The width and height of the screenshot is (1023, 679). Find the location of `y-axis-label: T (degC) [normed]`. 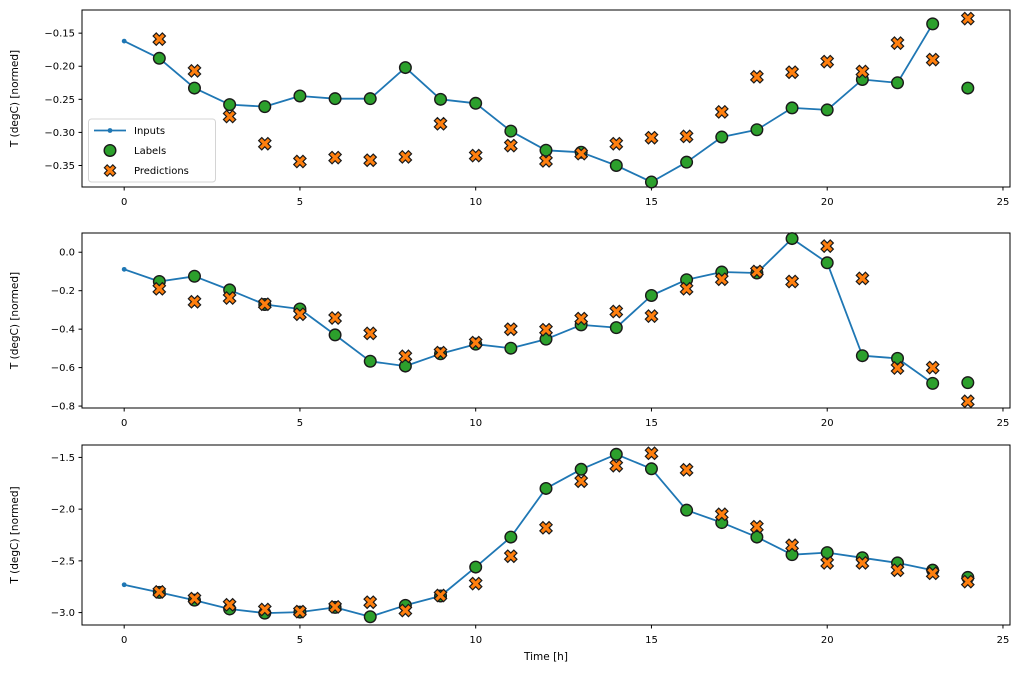

y-axis-label: T (degC) [normed] is located at coordinates (15, 535).